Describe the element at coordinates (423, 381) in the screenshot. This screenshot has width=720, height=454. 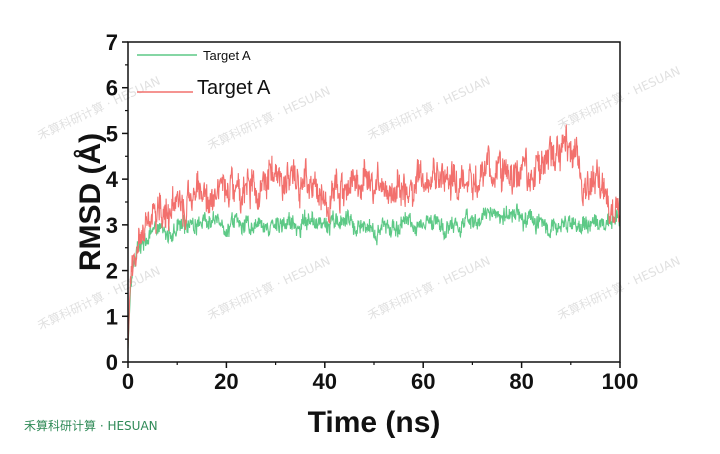
I see `x-tick-label: 60` at that location.